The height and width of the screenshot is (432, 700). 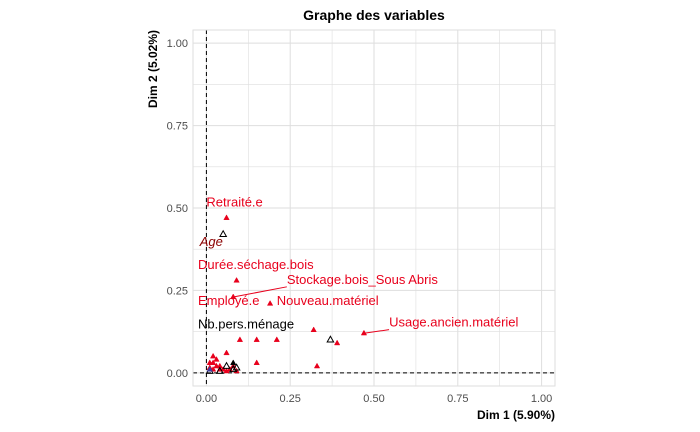 What do you see at coordinates (177, 44) in the screenshot?
I see `y-tick-label: 1.00` at bounding box center [177, 44].